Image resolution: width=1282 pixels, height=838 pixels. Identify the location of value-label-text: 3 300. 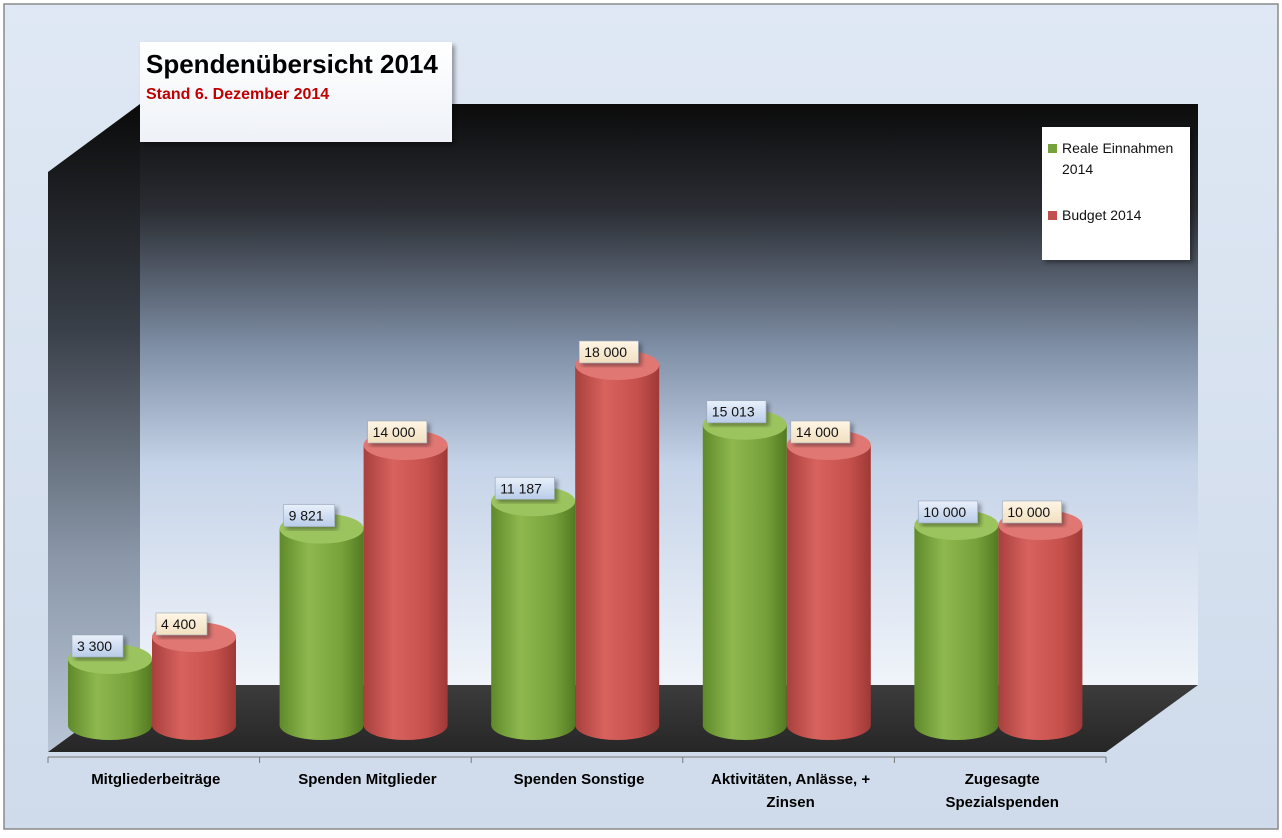
(94, 646).